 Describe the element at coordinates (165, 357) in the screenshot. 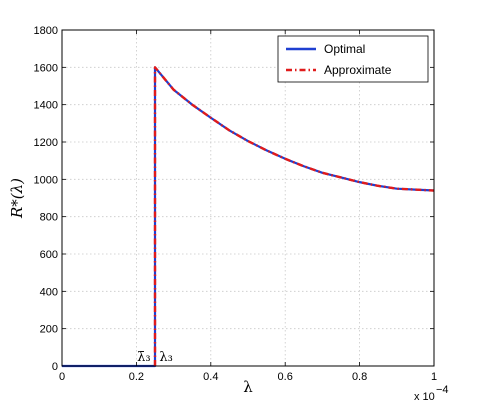

I see `annotation-label: λ₃` at that location.